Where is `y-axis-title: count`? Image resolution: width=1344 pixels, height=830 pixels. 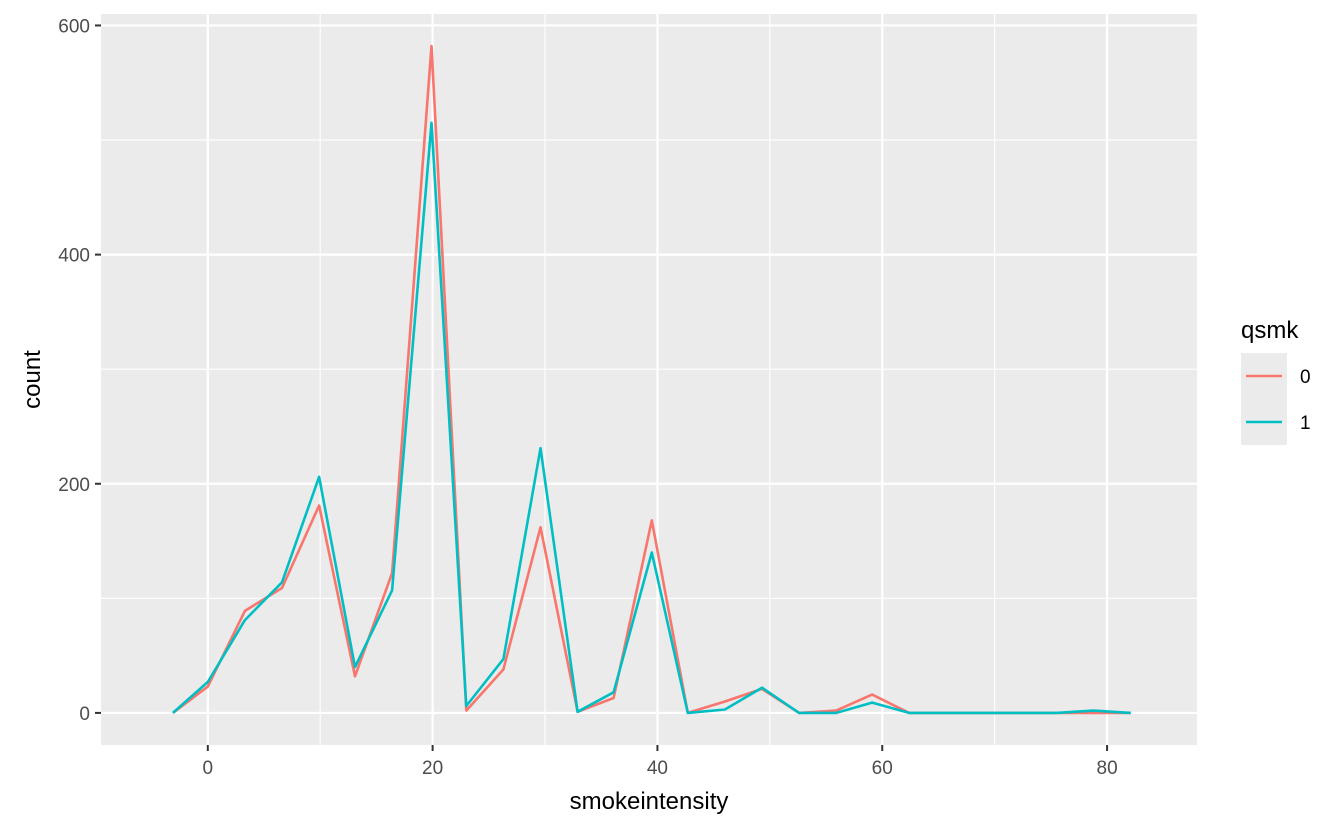 y-axis-title: count is located at coordinates (32, 379).